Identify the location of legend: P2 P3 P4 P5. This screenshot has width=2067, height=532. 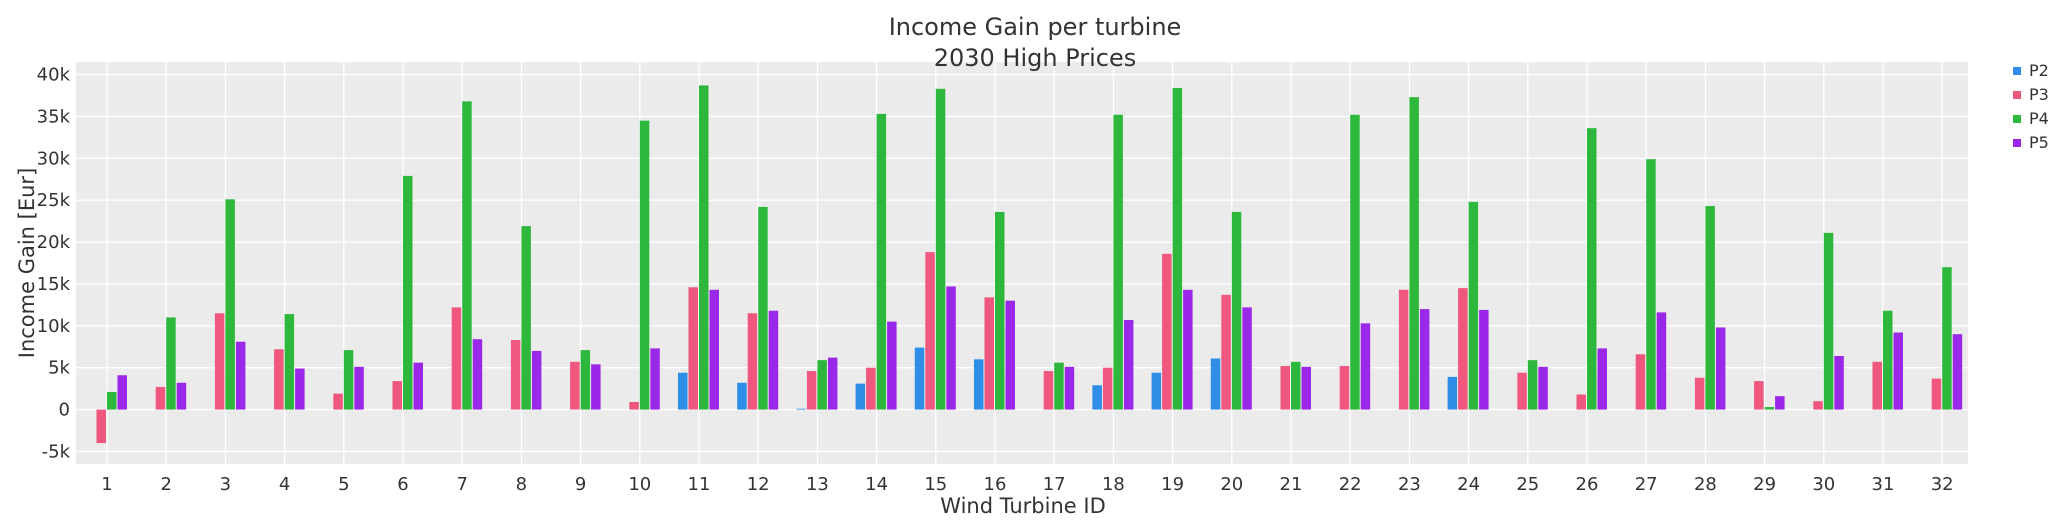
(2031, 106).